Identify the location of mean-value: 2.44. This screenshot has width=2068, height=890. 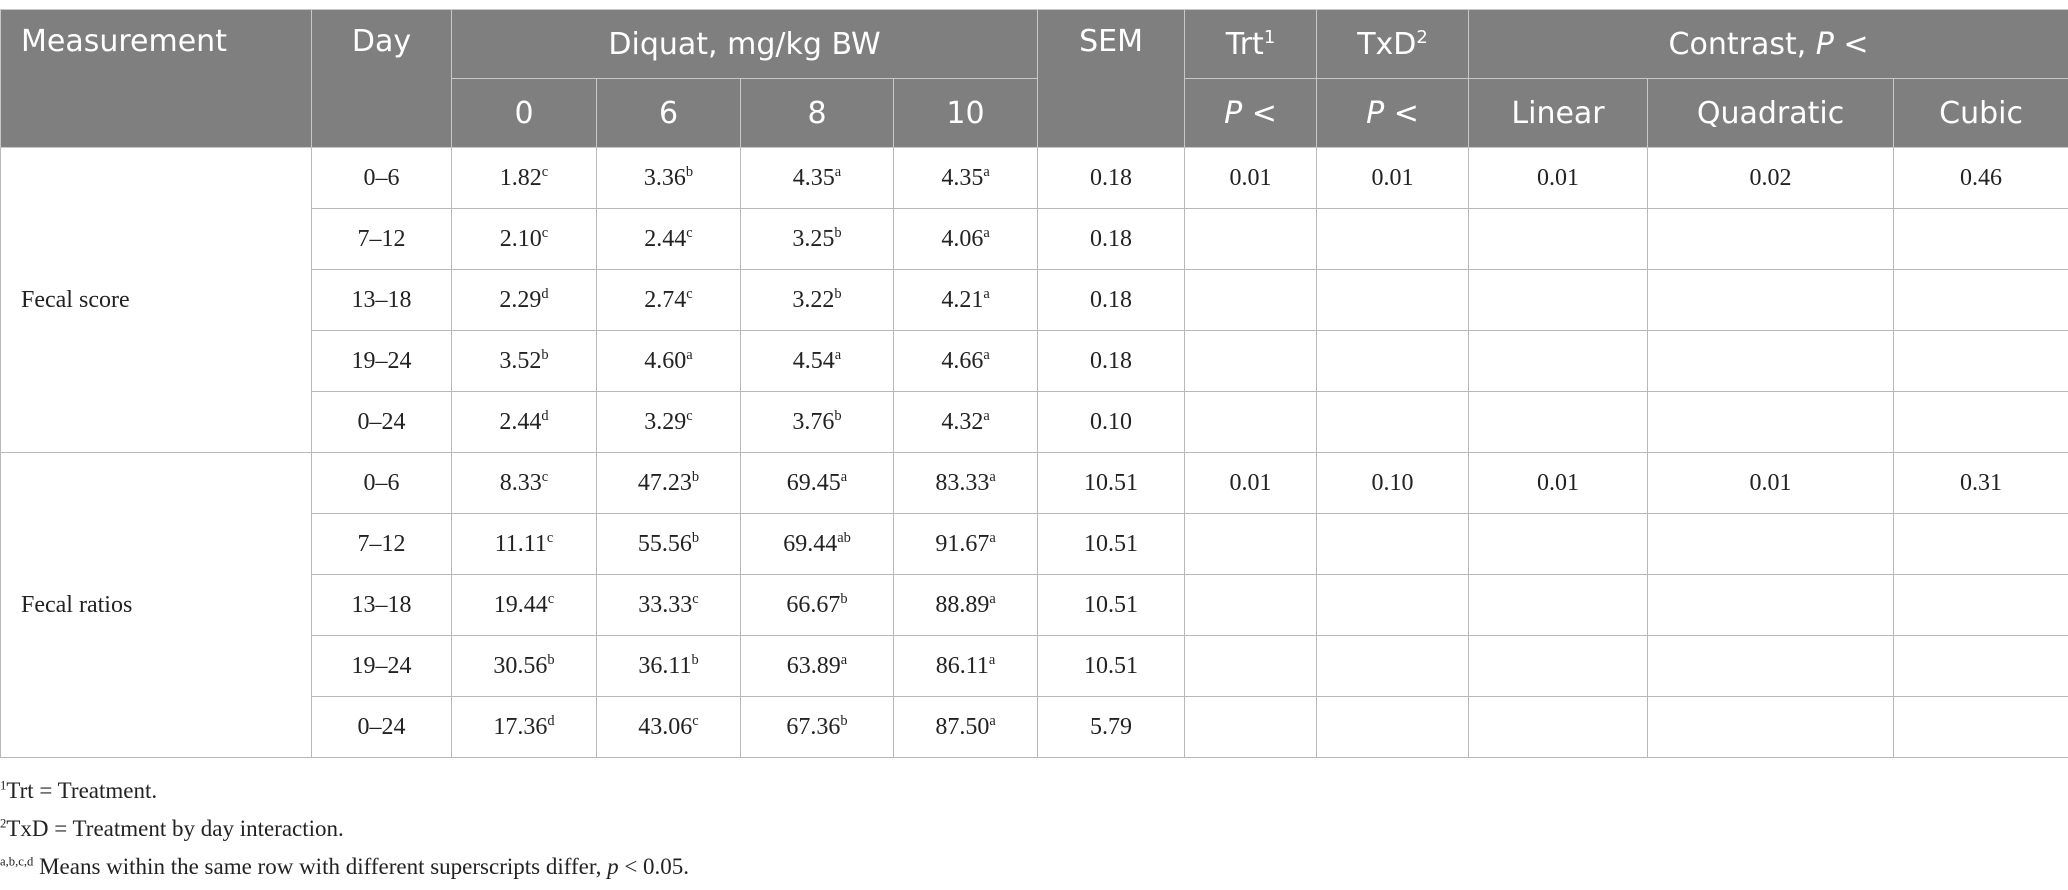
(520, 421).